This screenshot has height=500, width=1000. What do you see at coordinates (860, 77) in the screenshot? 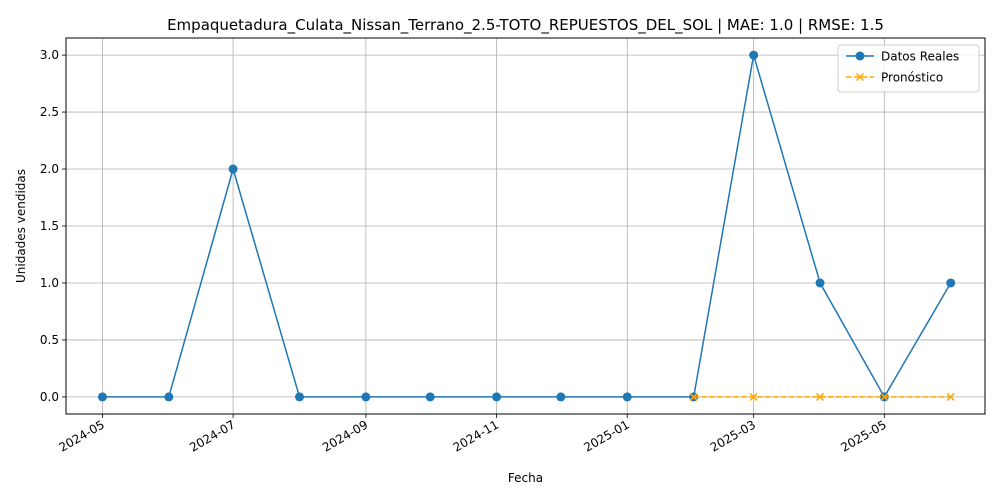
I see `legend-marker-pronostico` at bounding box center [860, 77].